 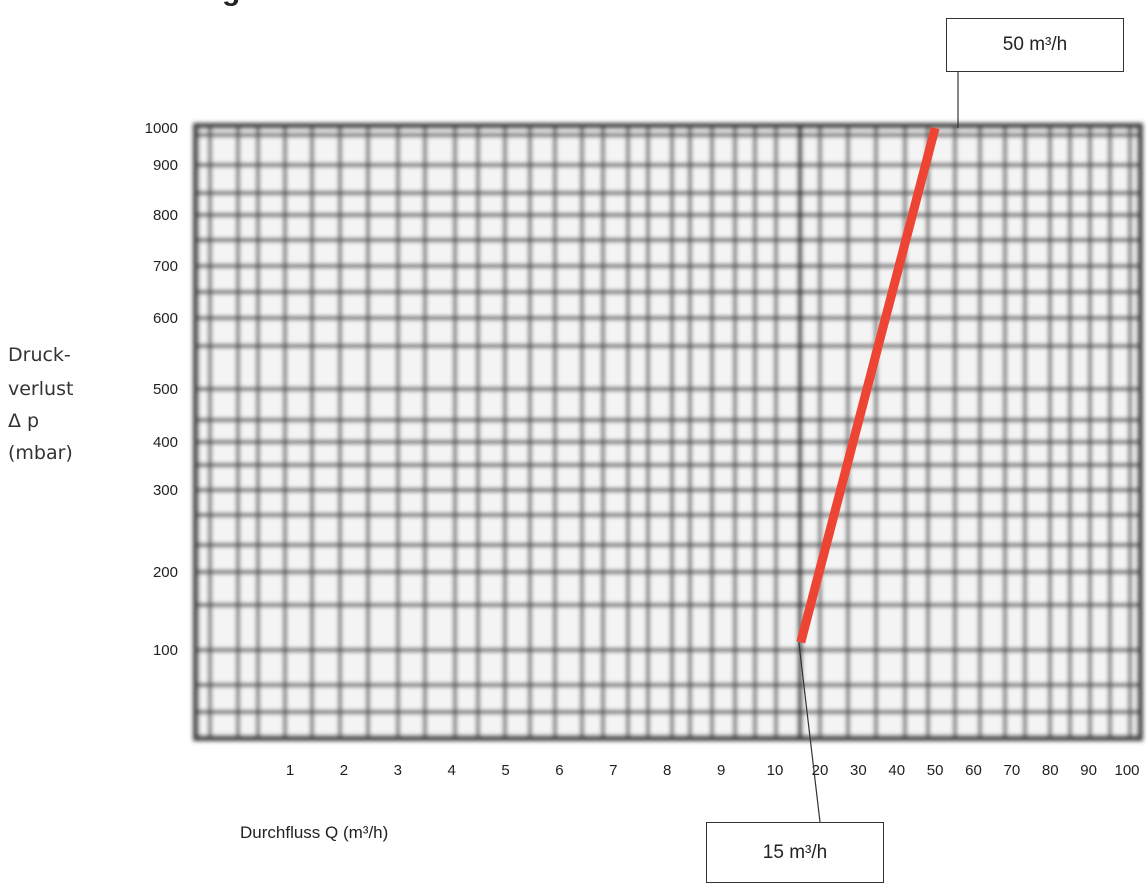 I want to click on x-tick-label: 4, so click(x=451, y=770).